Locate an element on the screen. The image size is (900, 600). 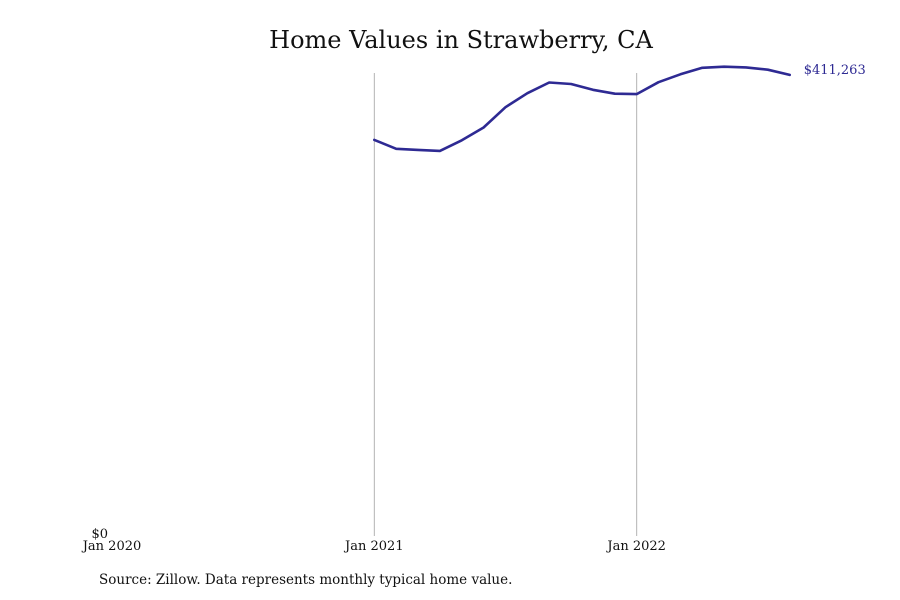
chart-title: Home Values in Strawberry, CA is located at coordinates (461, 40).